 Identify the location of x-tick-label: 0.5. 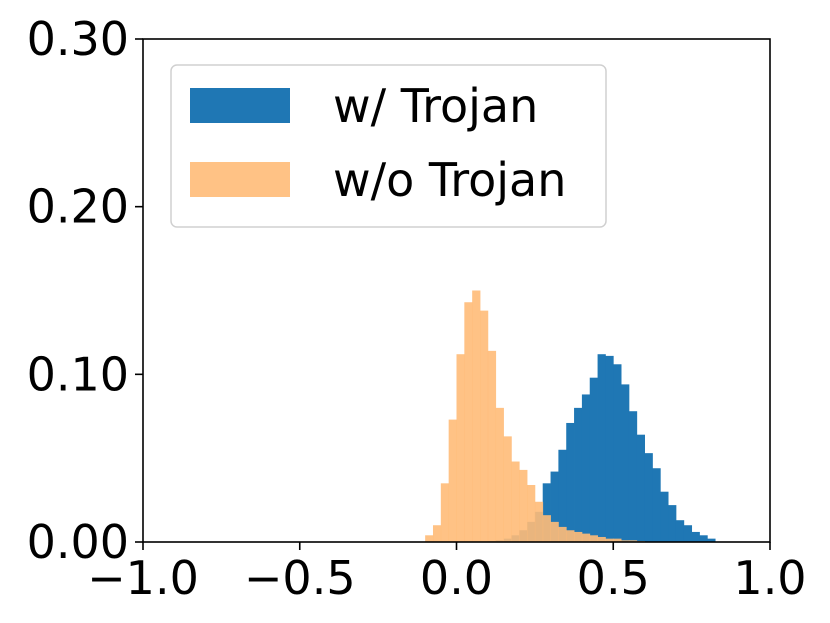
(613, 578).